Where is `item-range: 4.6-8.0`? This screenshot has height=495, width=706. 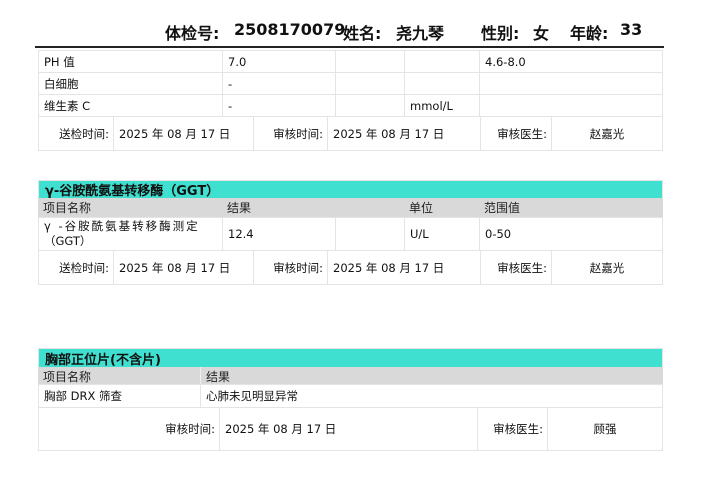
item-range: 4.6-8.0 is located at coordinates (571, 61).